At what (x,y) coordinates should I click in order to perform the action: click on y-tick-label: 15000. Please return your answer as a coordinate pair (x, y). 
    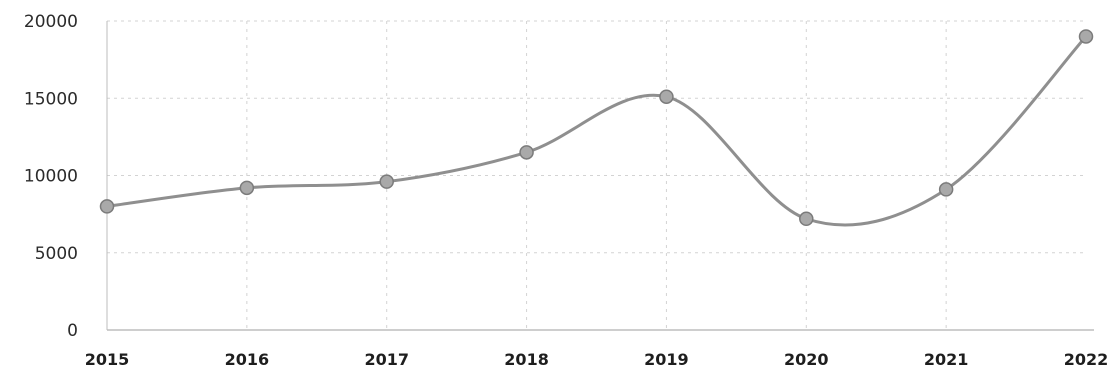
    Looking at the image, I should click on (51, 99).